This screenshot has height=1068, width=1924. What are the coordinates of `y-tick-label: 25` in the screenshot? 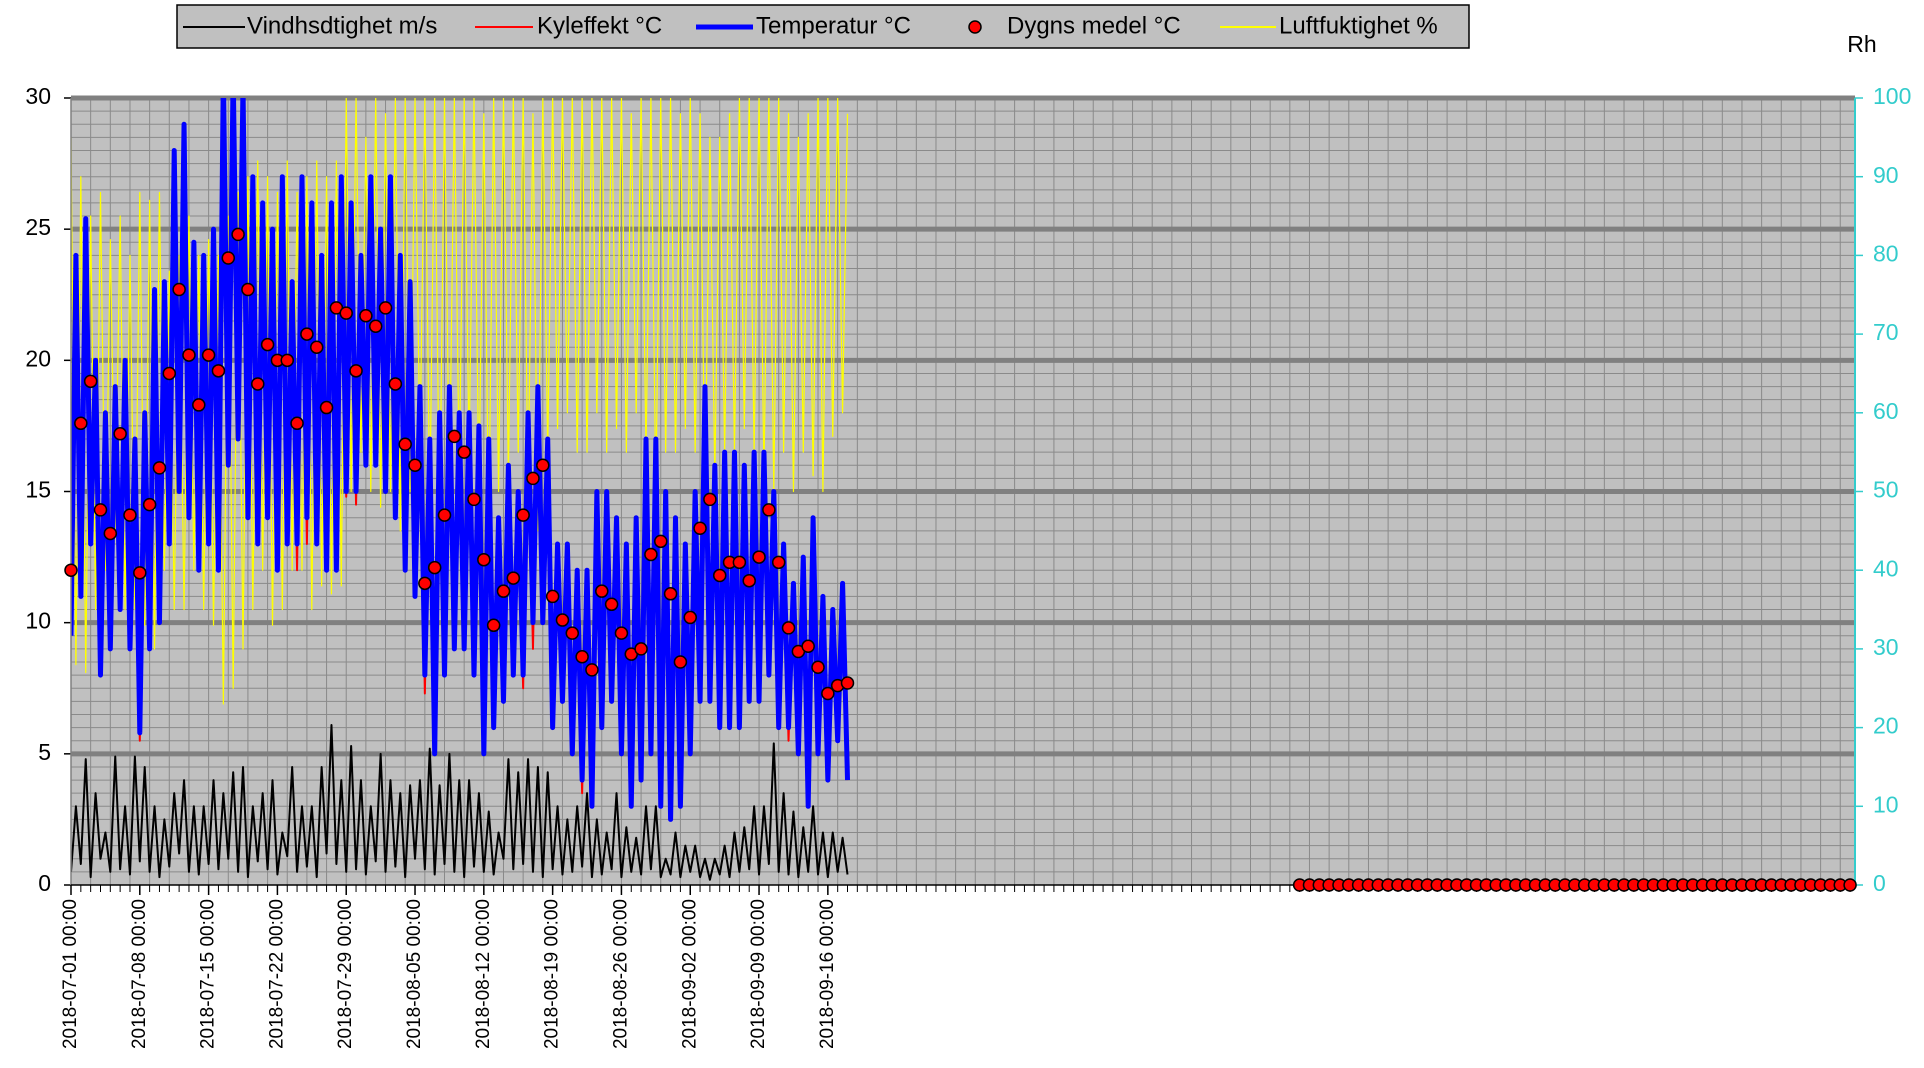 It's located at (38, 227).